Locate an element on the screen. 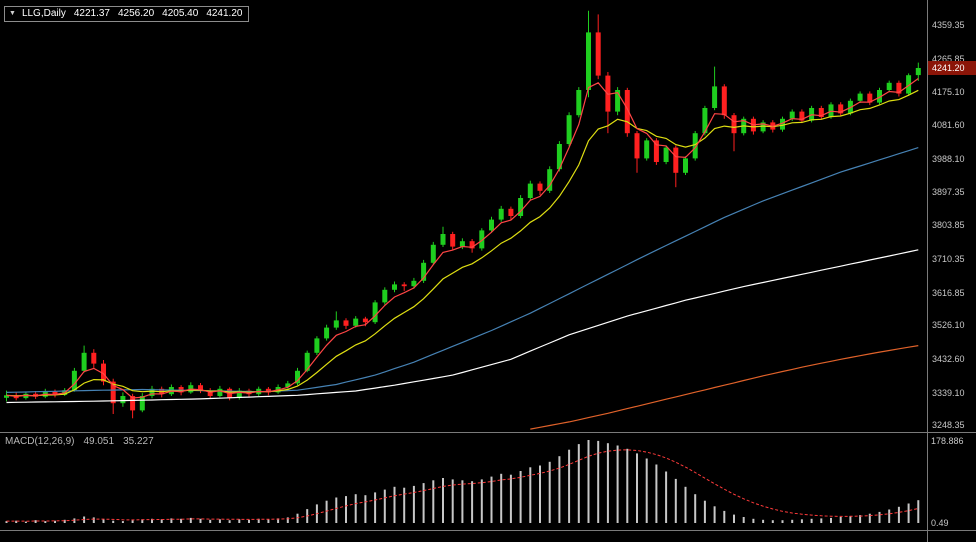 The image size is (976, 542). ma-line-orange-slowest is located at coordinates (724, 387).